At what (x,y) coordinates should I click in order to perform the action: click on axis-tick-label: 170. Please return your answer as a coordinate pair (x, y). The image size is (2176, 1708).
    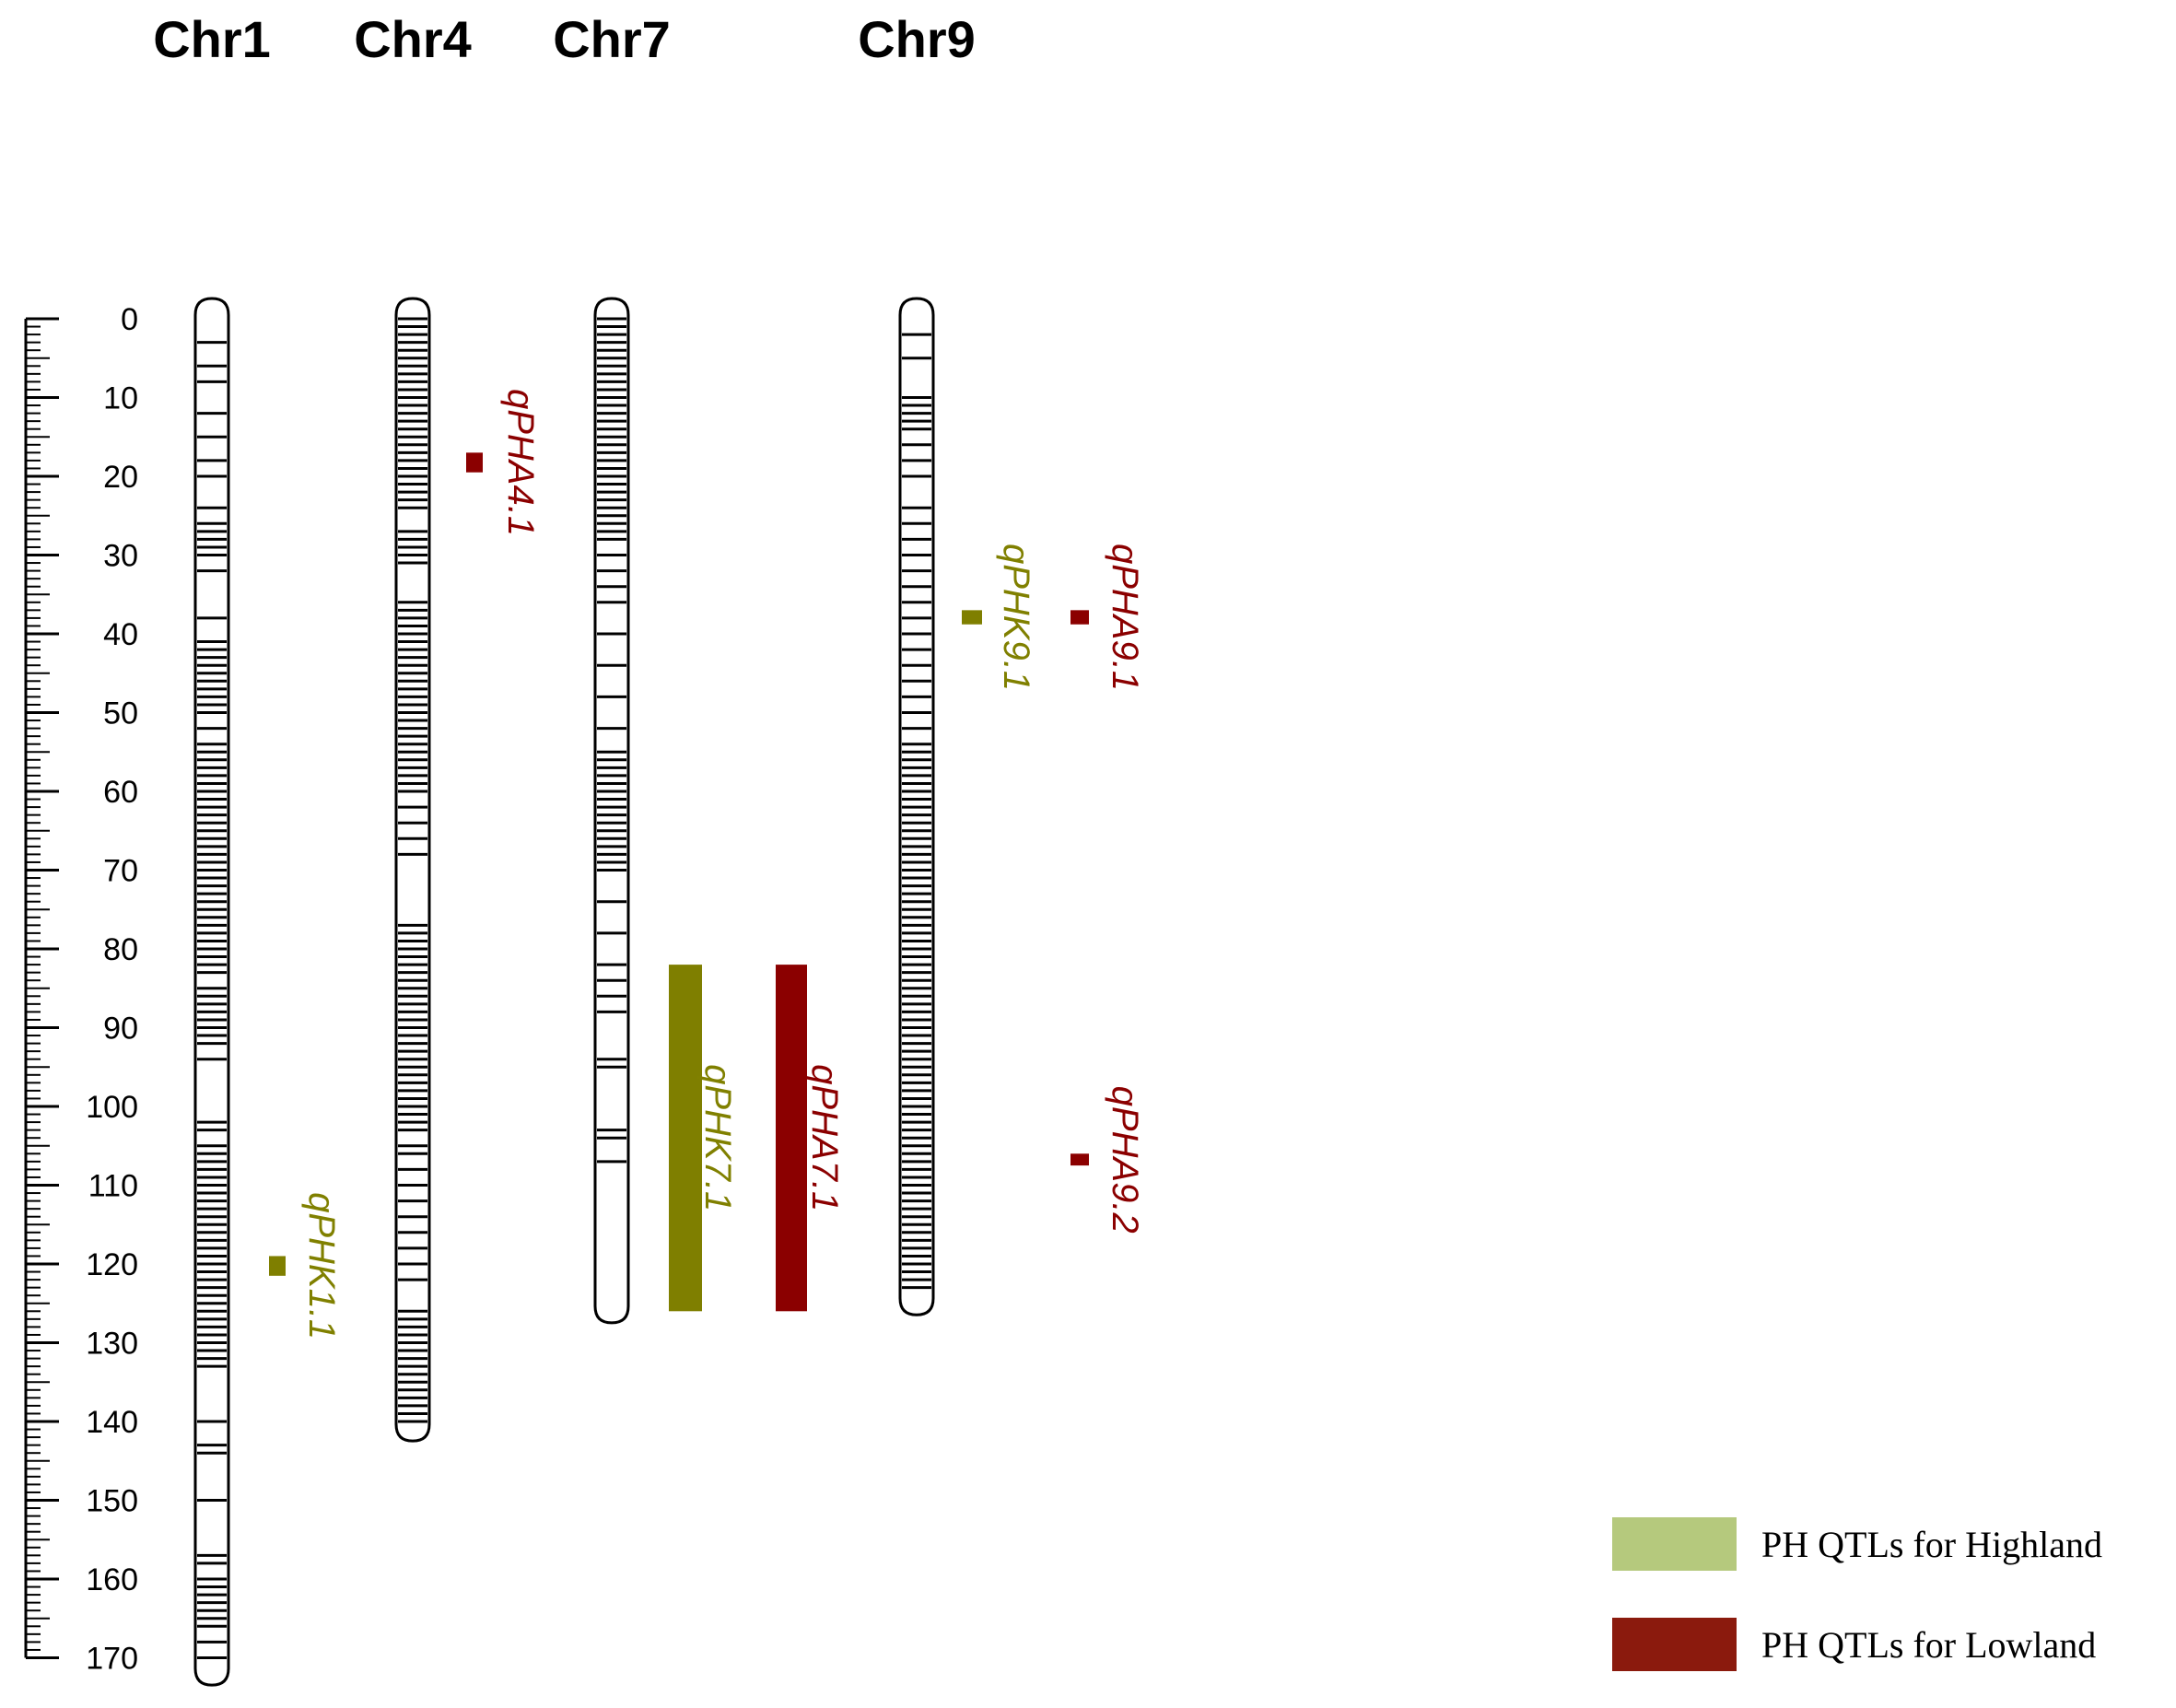
    Looking at the image, I should click on (112, 1659).